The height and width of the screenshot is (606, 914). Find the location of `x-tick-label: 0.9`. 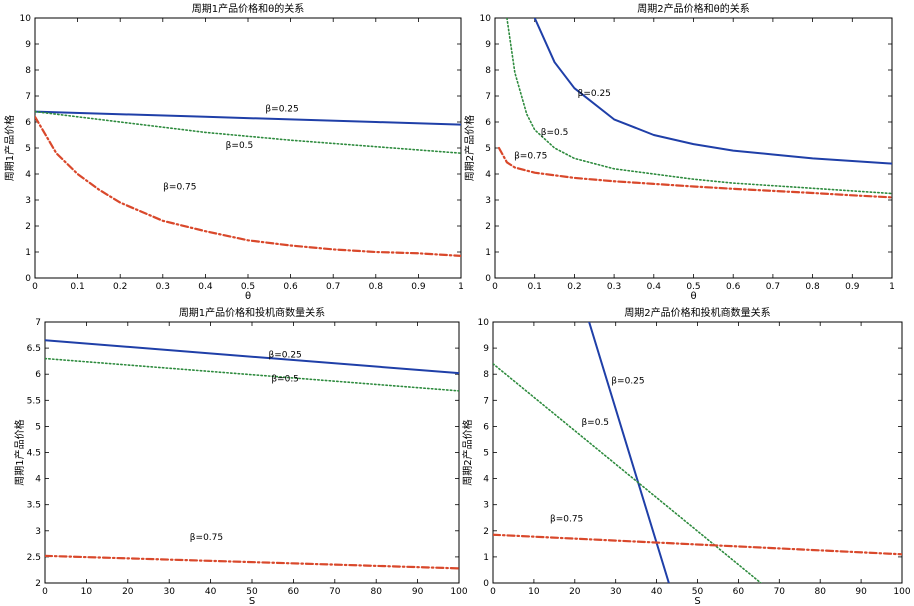

x-tick-label: 0.9 is located at coordinates (418, 287).